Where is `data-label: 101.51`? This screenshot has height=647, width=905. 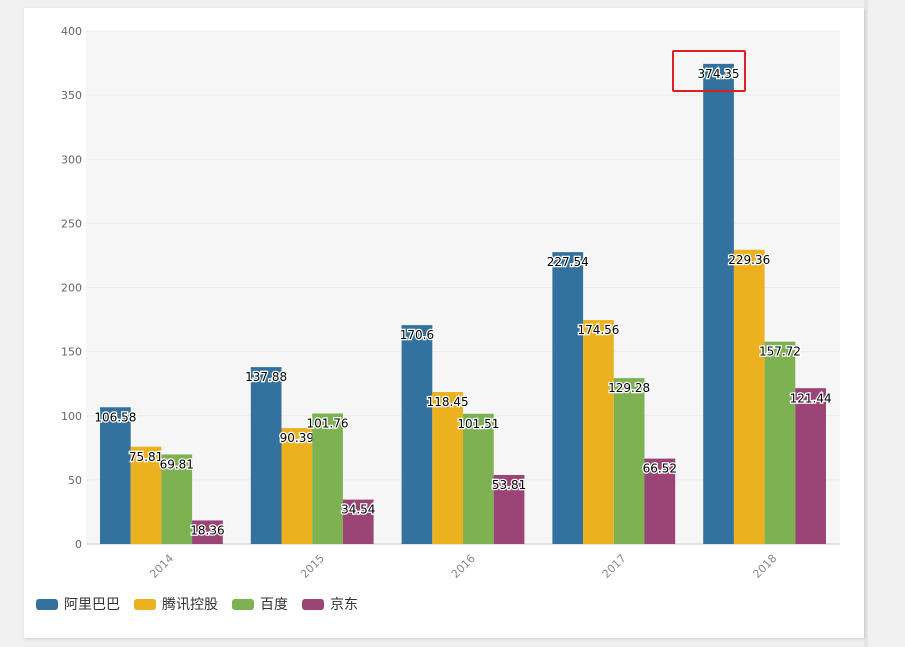 data-label: 101.51 is located at coordinates (478, 424).